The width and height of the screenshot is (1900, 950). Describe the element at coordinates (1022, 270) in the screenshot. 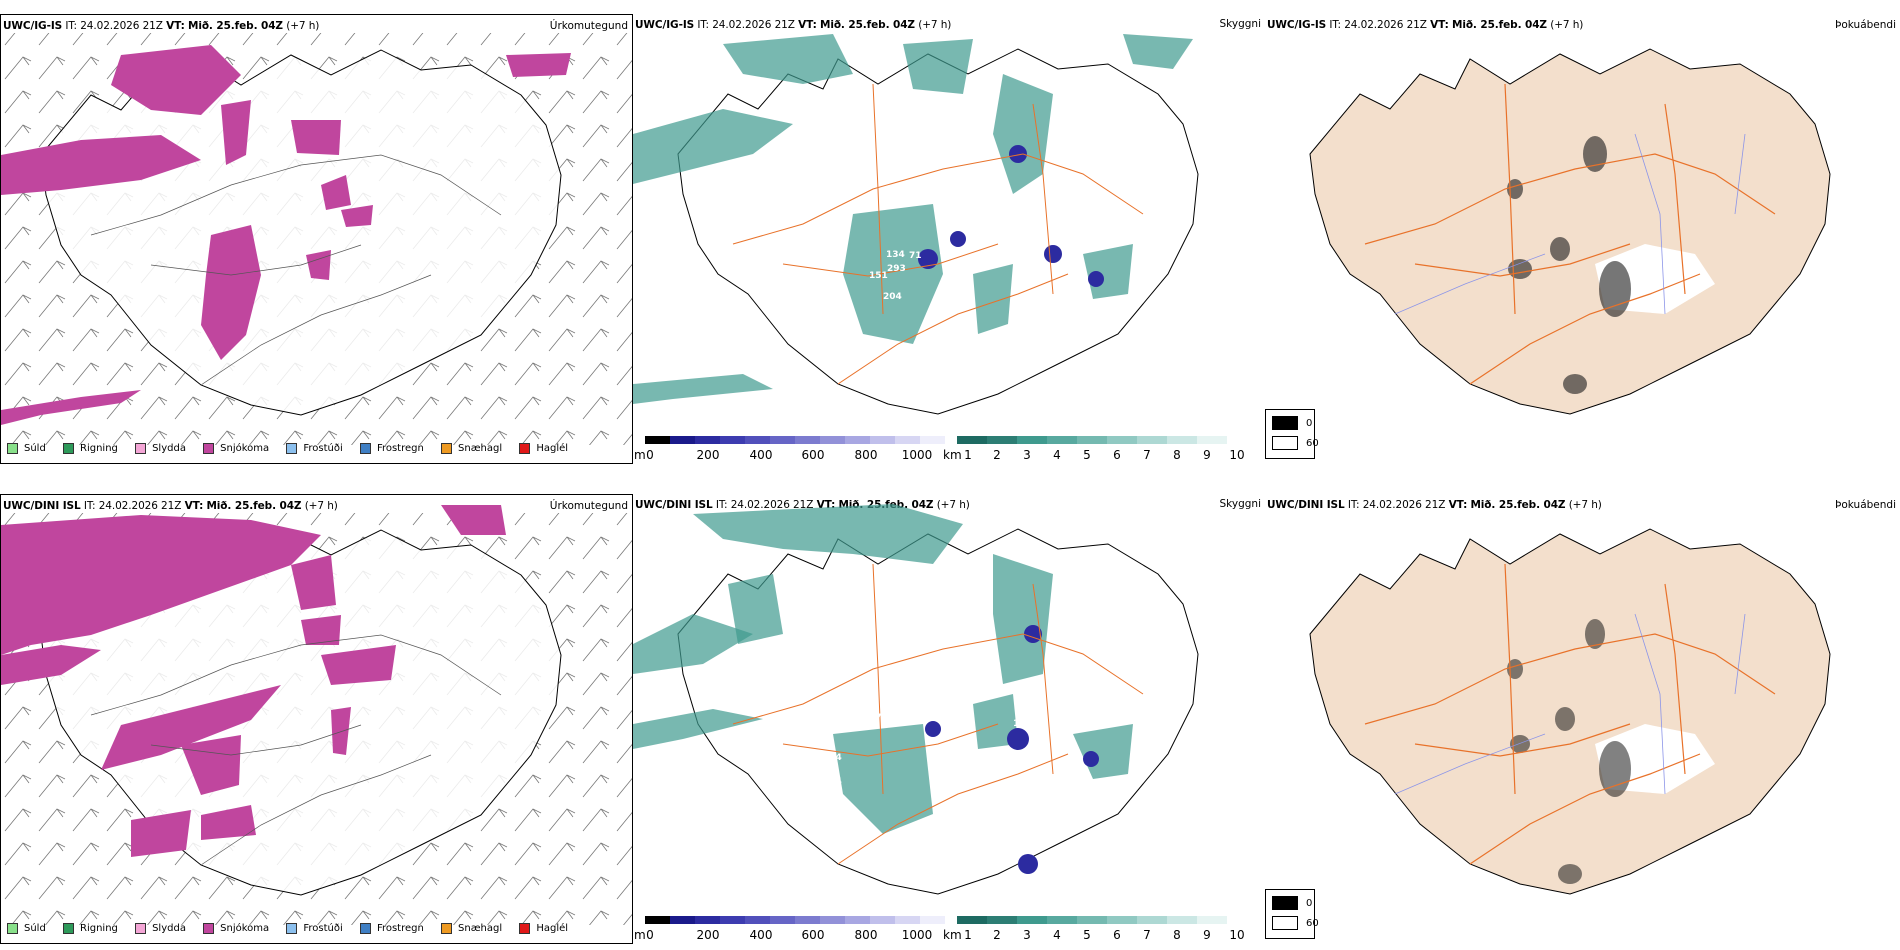

I see `elev-label: 133` at that location.